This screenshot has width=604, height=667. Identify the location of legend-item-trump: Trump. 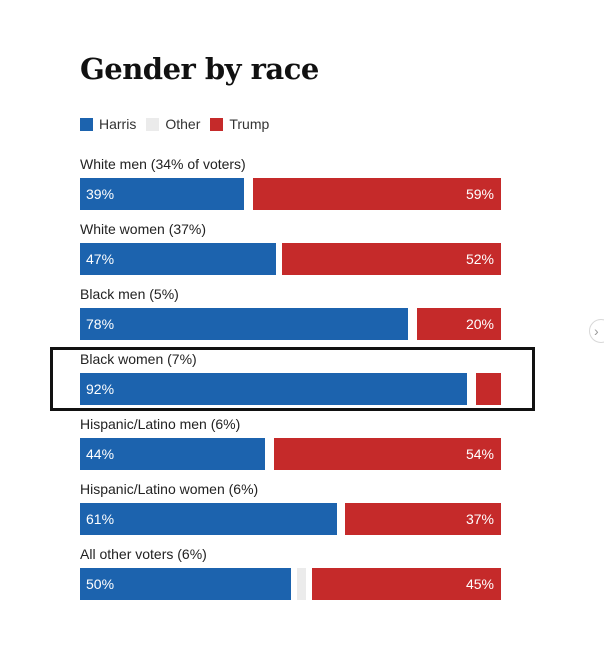
(239, 124).